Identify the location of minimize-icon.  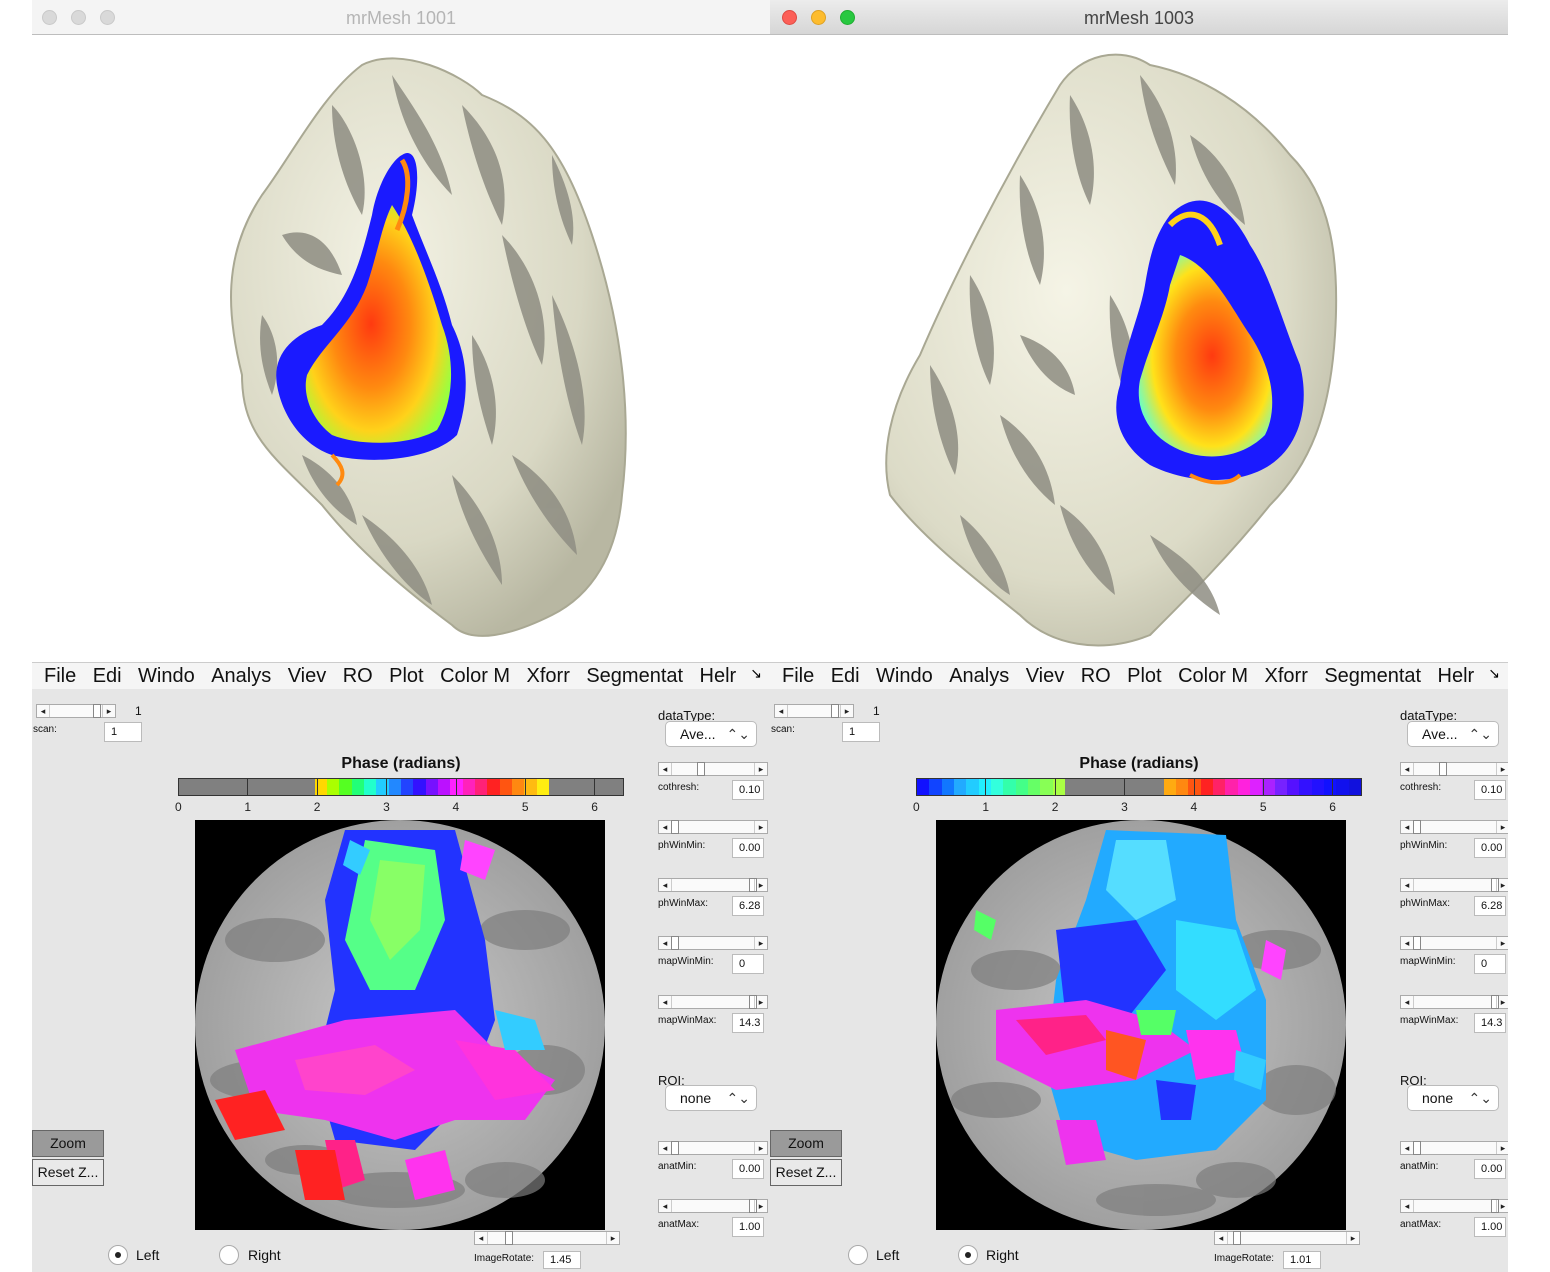
(78, 17).